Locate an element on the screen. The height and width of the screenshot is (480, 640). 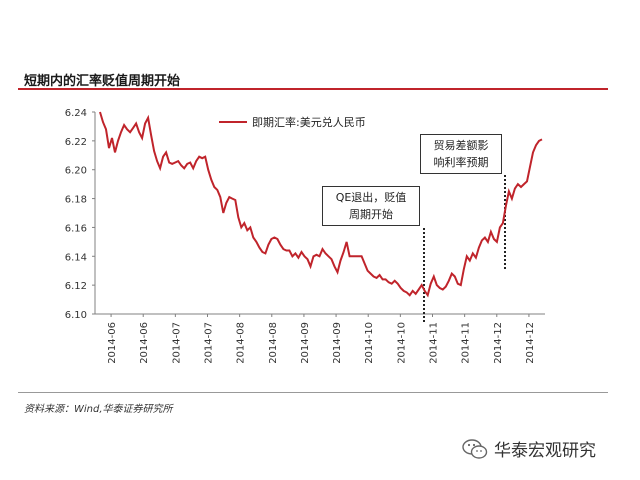
annotation-qe-exit-line1: QE退出，贬值 is located at coordinates (371, 197).